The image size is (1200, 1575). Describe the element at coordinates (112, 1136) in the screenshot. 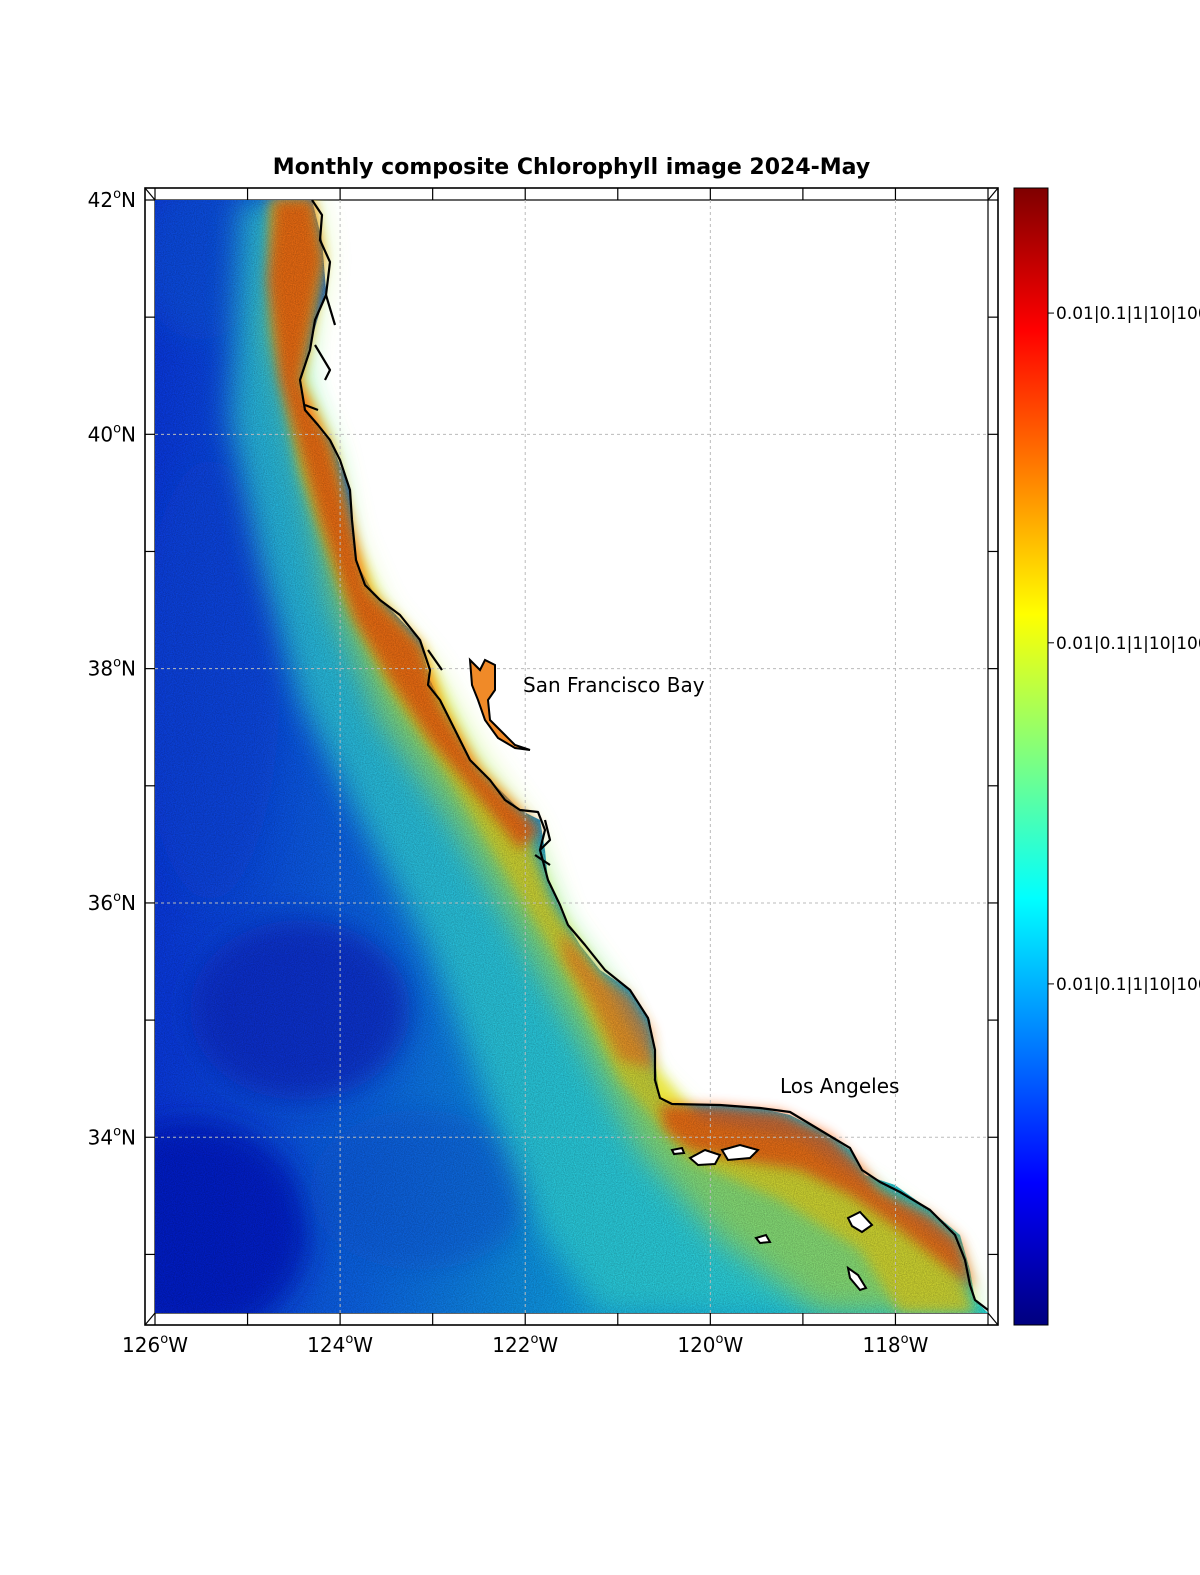

I see `lat-tick-label: 34oN` at that location.